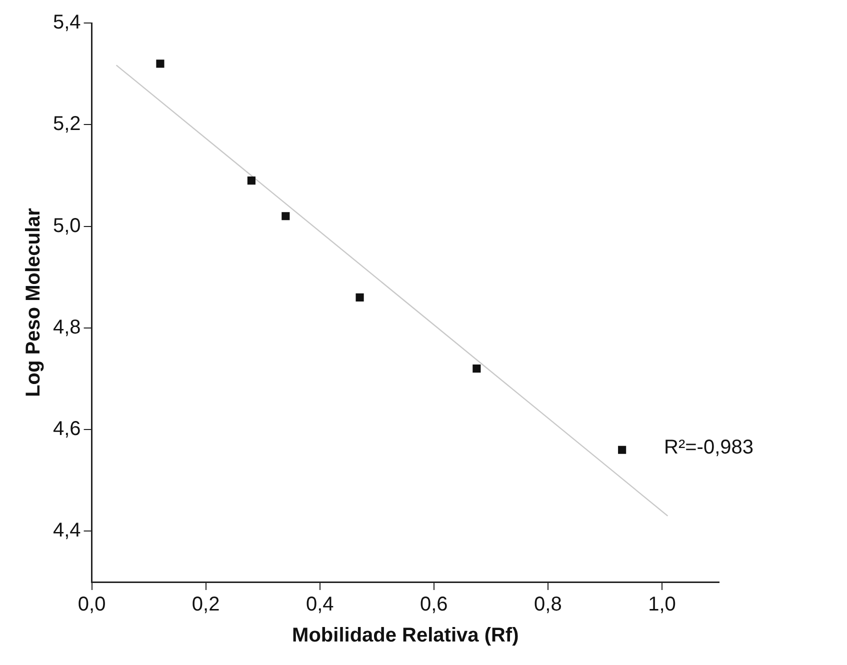 This screenshot has width=847, height=665. Describe the element at coordinates (206, 605) in the screenshot. I see `x-tick-label: 0,2` at that location.